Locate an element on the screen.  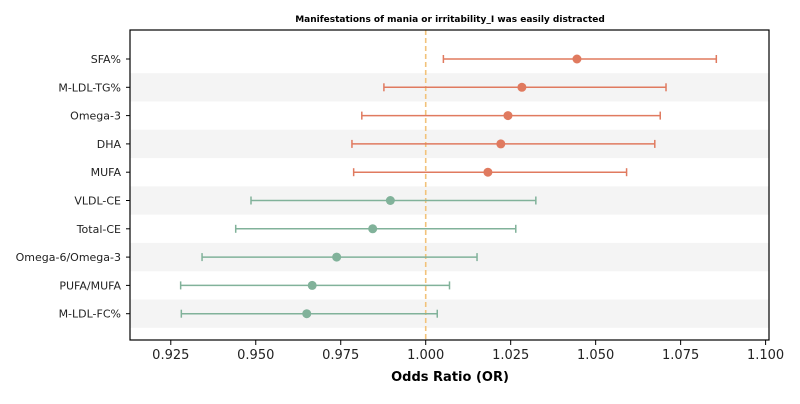
row-label: Omega-3 is located at coordinates (95, 116).